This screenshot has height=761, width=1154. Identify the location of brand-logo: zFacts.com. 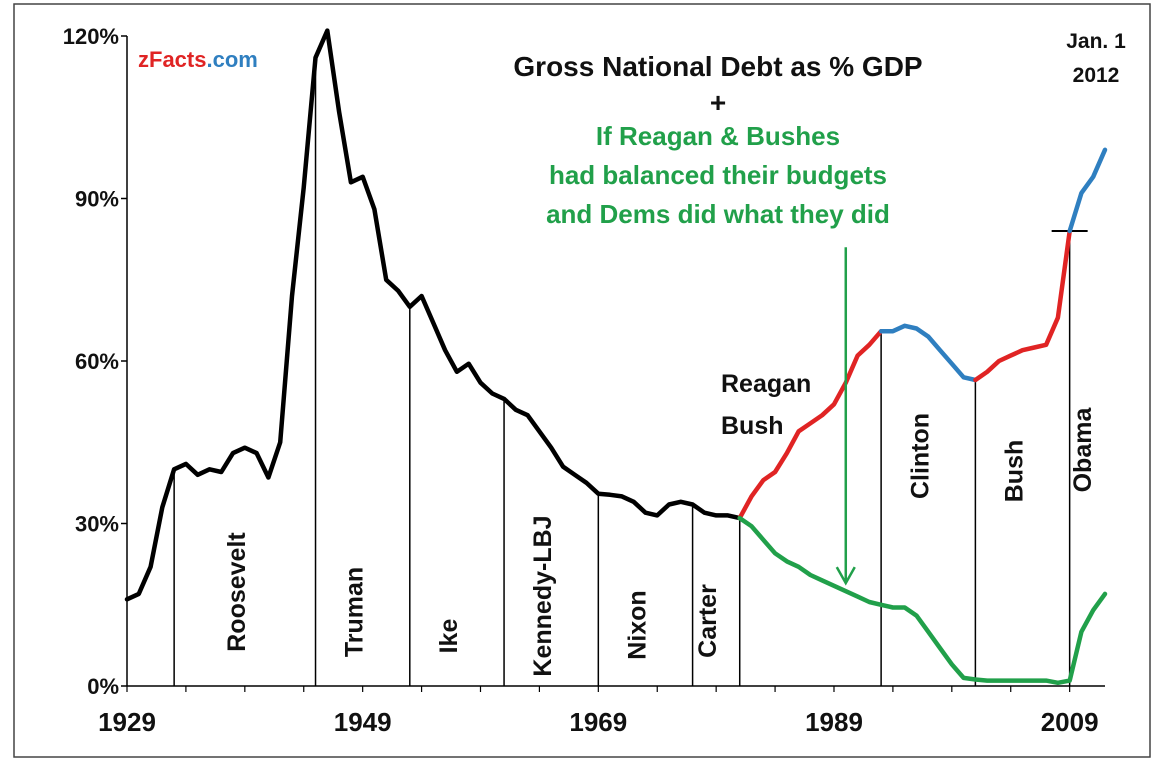
(198, 59).